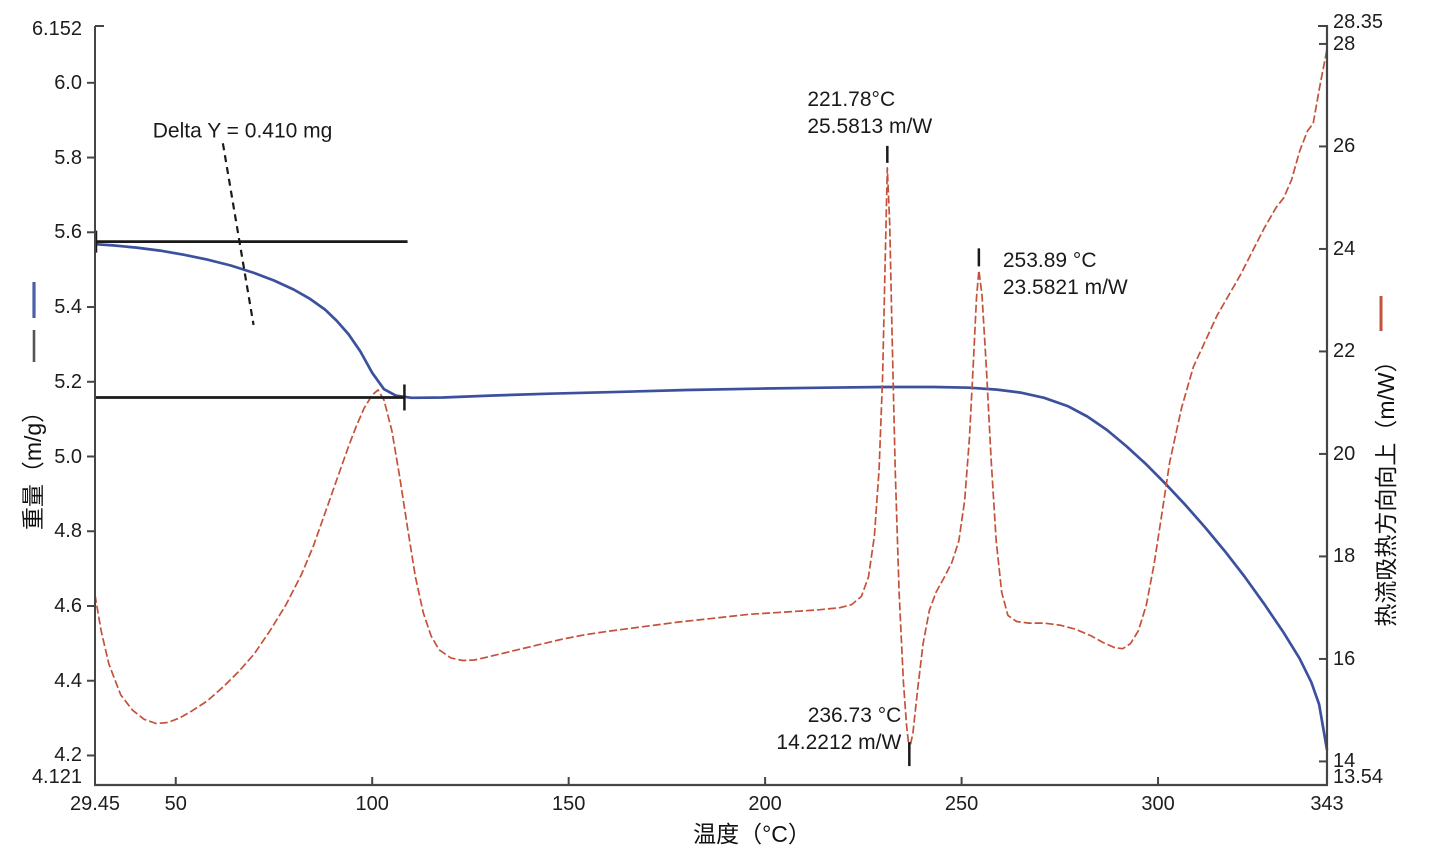  Describe the element at coordinates (238, 234) in the screenshot. I see `delta-leader-line` at that location.